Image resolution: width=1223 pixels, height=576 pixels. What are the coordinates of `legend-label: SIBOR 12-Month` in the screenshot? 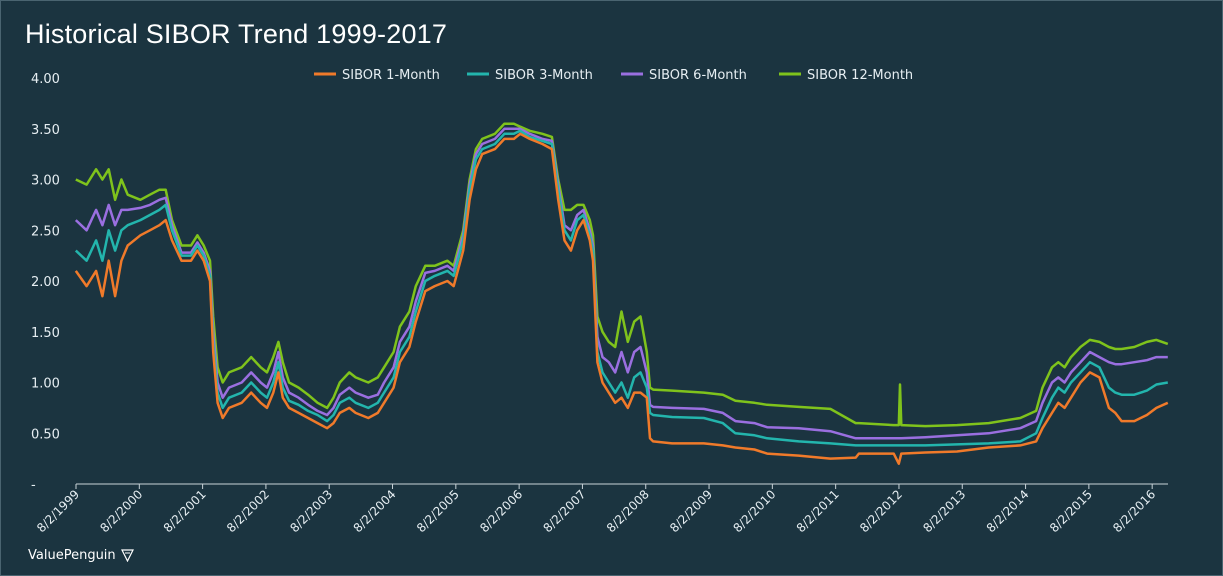 It's located at (860, 75).